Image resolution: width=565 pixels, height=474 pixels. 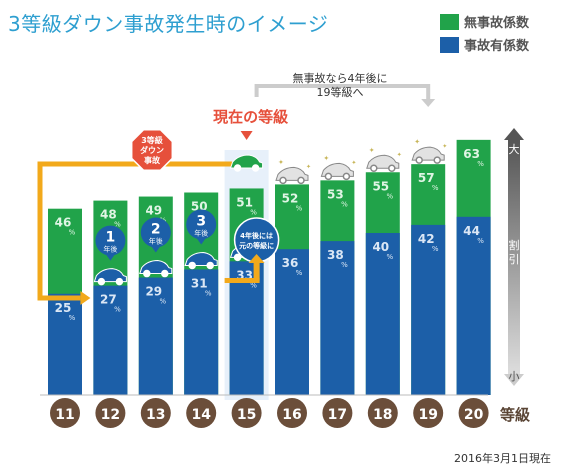 I want to click on grade-label-16: 16, so click(x=291, y=415).